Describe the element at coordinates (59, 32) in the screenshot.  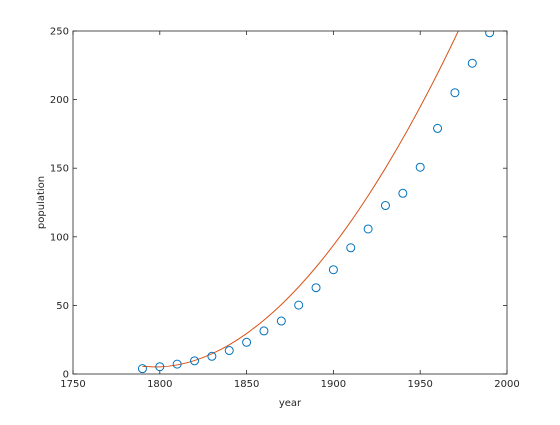
I see `y-tick-label: 250` at that location.